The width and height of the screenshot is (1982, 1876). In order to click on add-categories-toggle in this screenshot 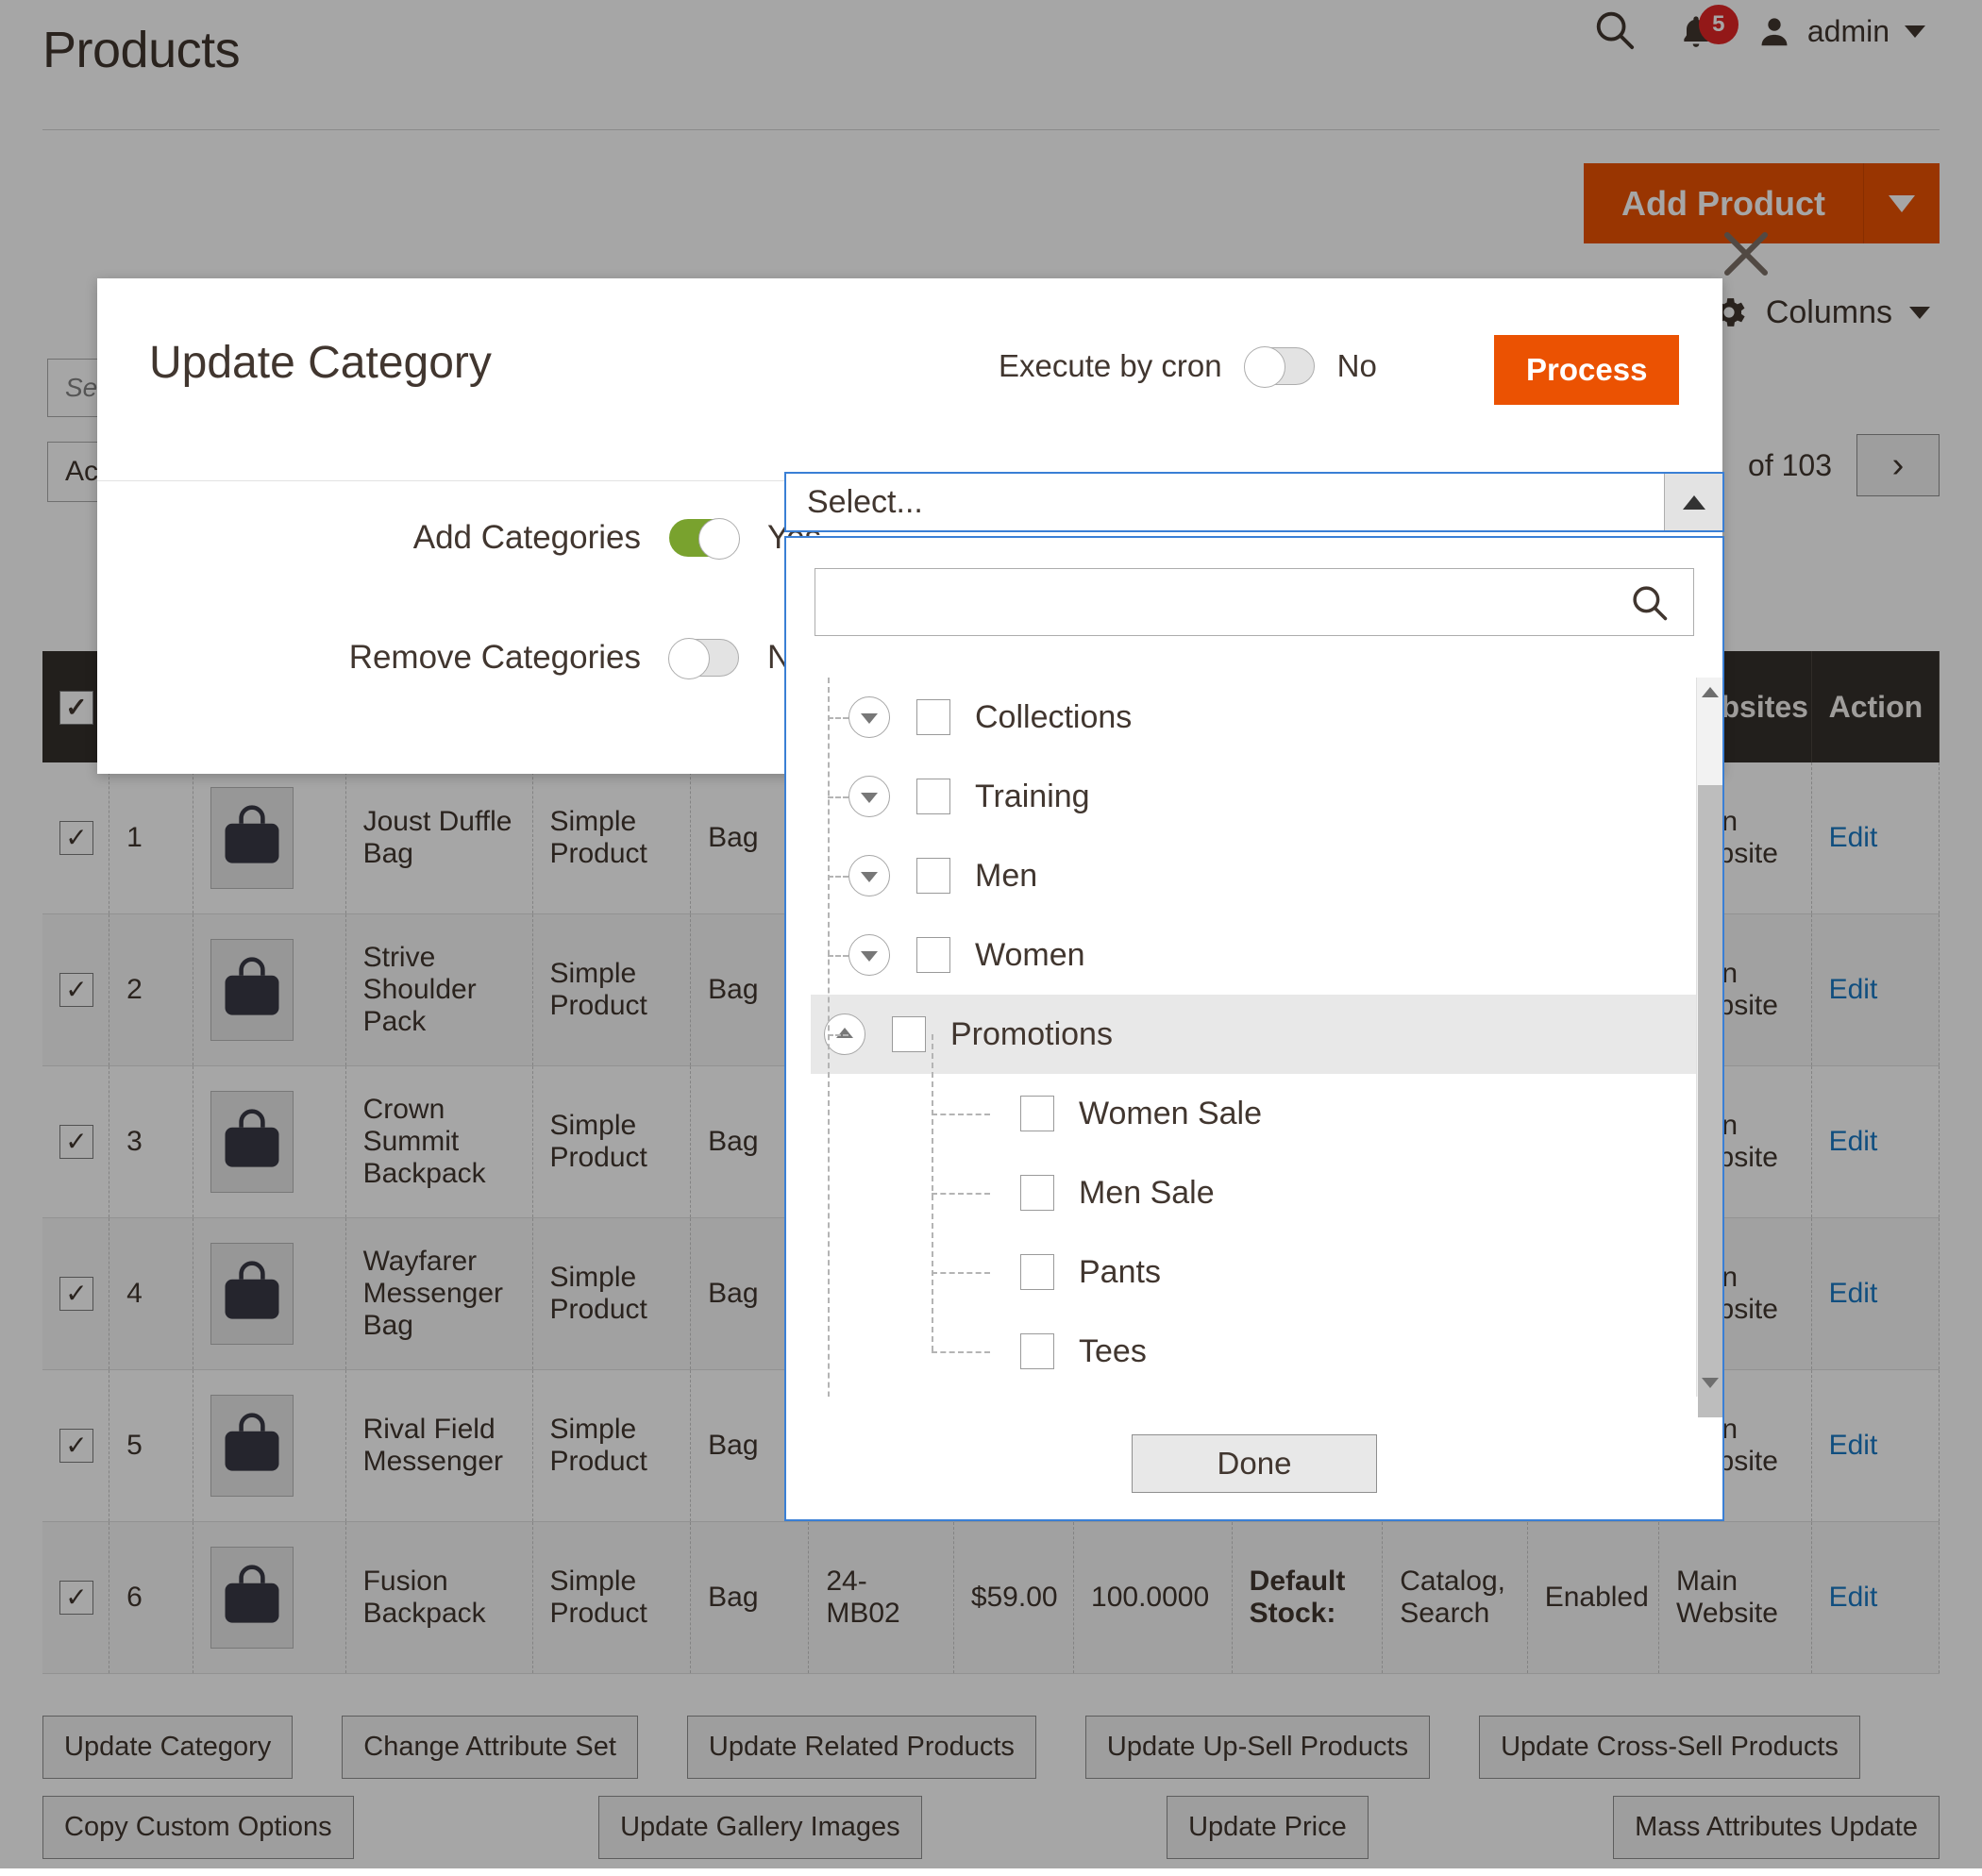, I will do `click(704, 539)`.